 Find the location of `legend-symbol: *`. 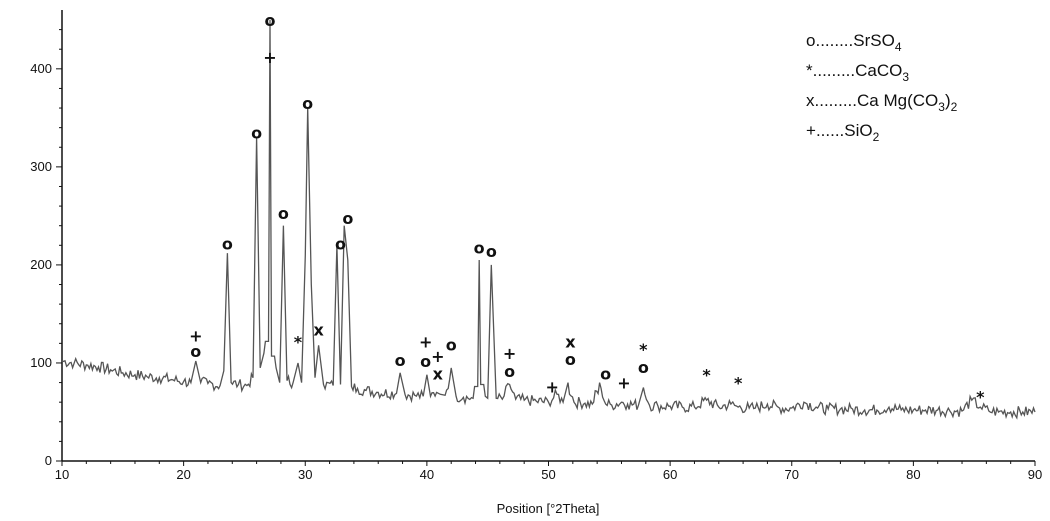

legend-symbol: * is located at coordinates (809, 70).